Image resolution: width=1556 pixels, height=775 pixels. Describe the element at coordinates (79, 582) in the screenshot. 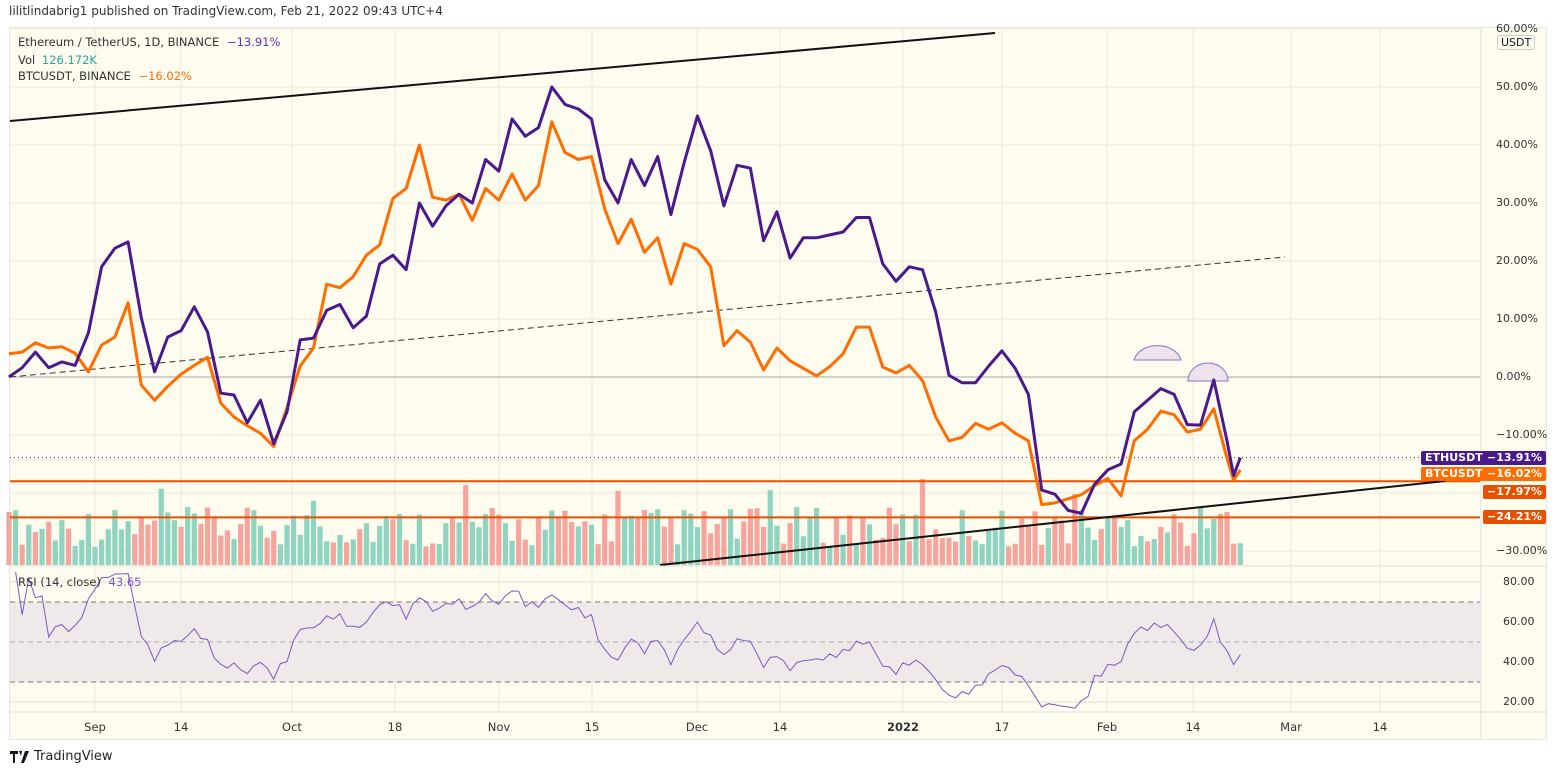

I see `legend-rsi: RSI (14, close) 43.65` at that location.